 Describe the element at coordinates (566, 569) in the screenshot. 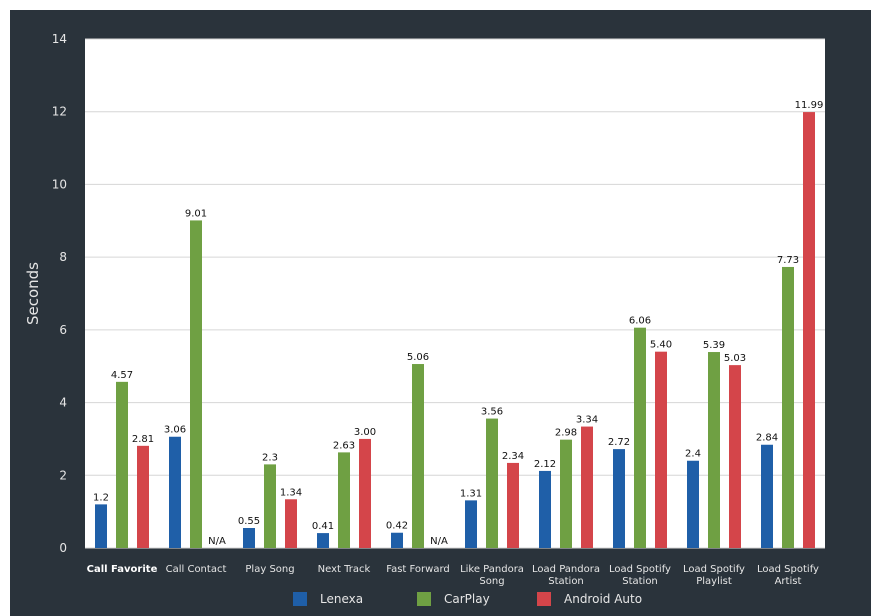

I see `x-tick-label: Load Pandora` at that location.